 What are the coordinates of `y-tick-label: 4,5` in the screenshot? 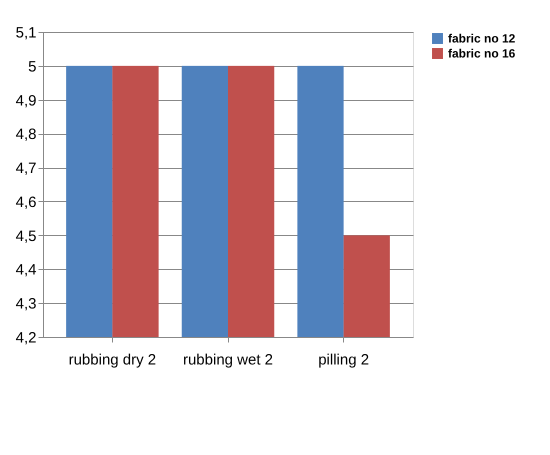 It's located at (26, 236).